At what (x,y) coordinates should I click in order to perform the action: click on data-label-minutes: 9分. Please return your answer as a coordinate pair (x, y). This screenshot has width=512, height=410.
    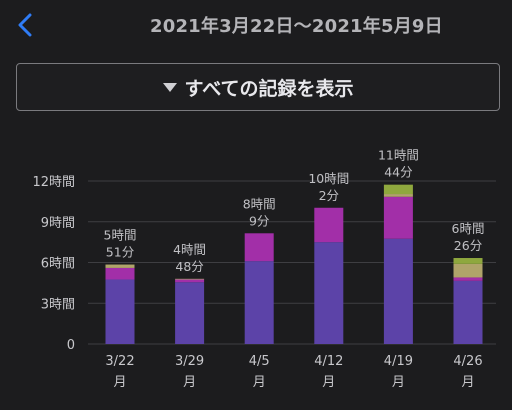
    Looking at the image, I should click on (259, 220).